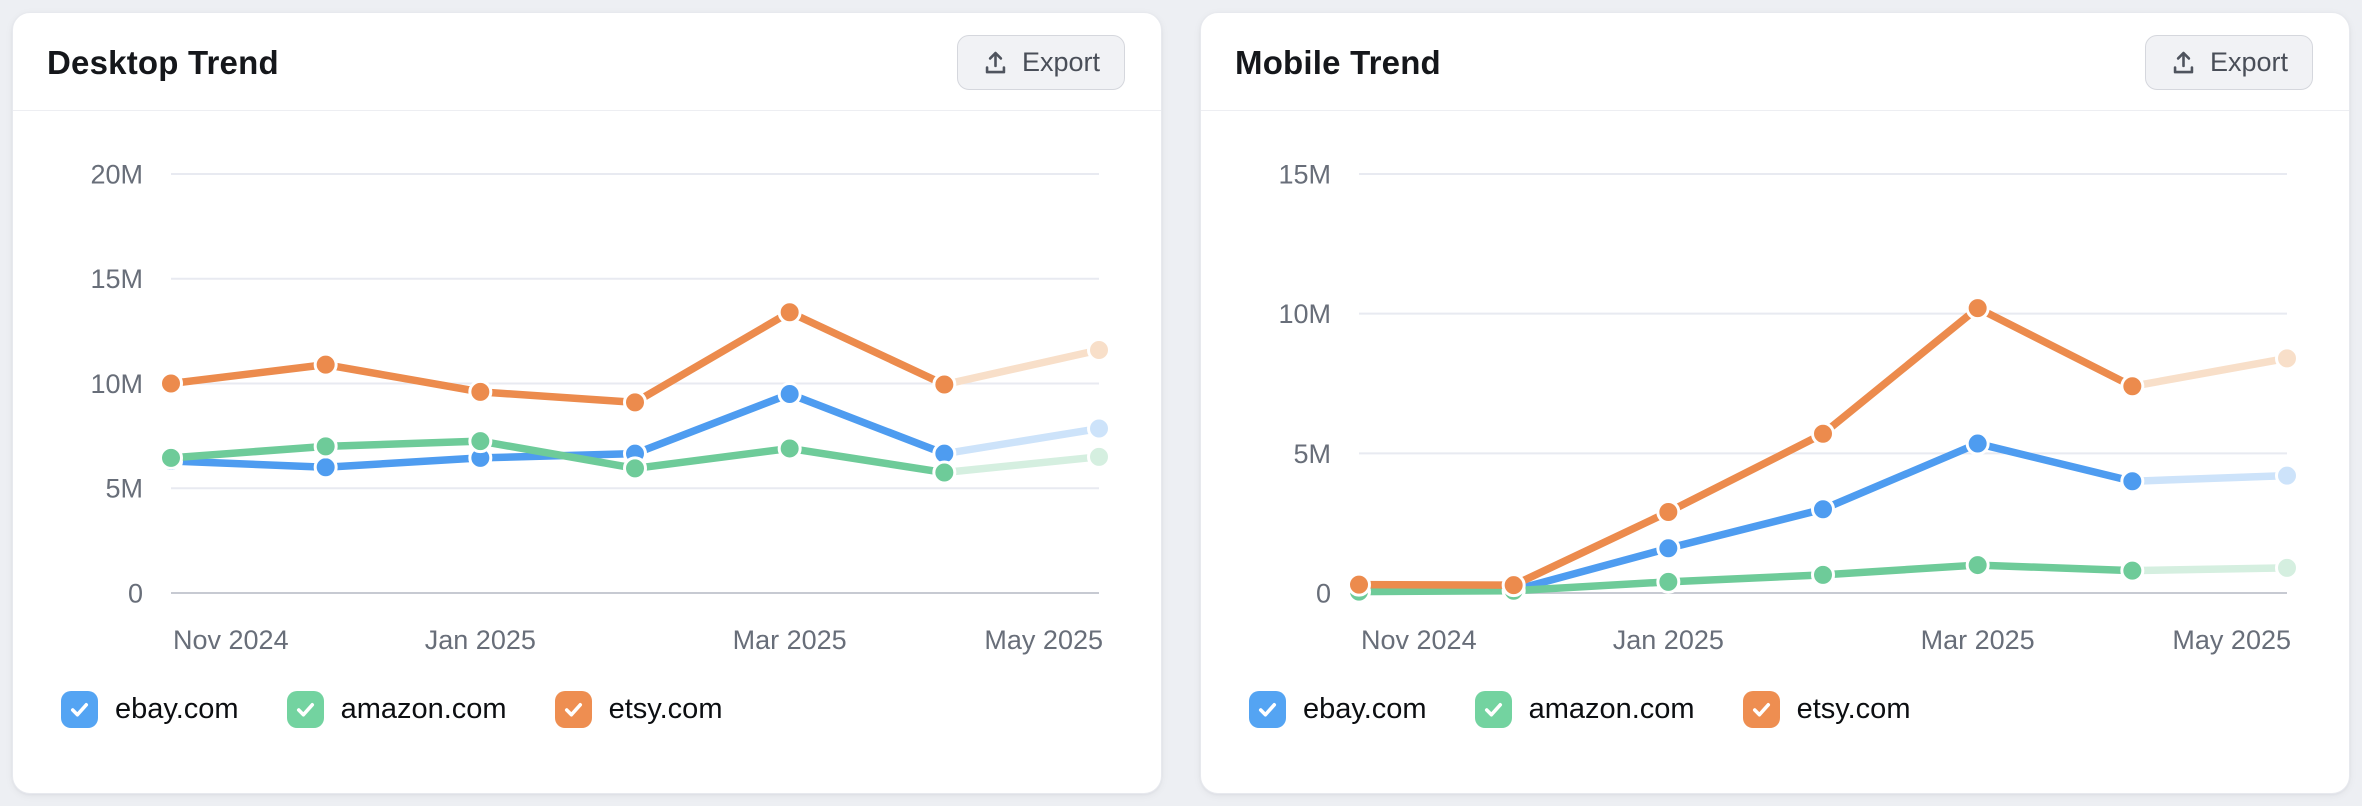 This screenshot has width=2362, height=806. I want to click on data-point-ebay-com-mar-2025, so click(1977, 443).